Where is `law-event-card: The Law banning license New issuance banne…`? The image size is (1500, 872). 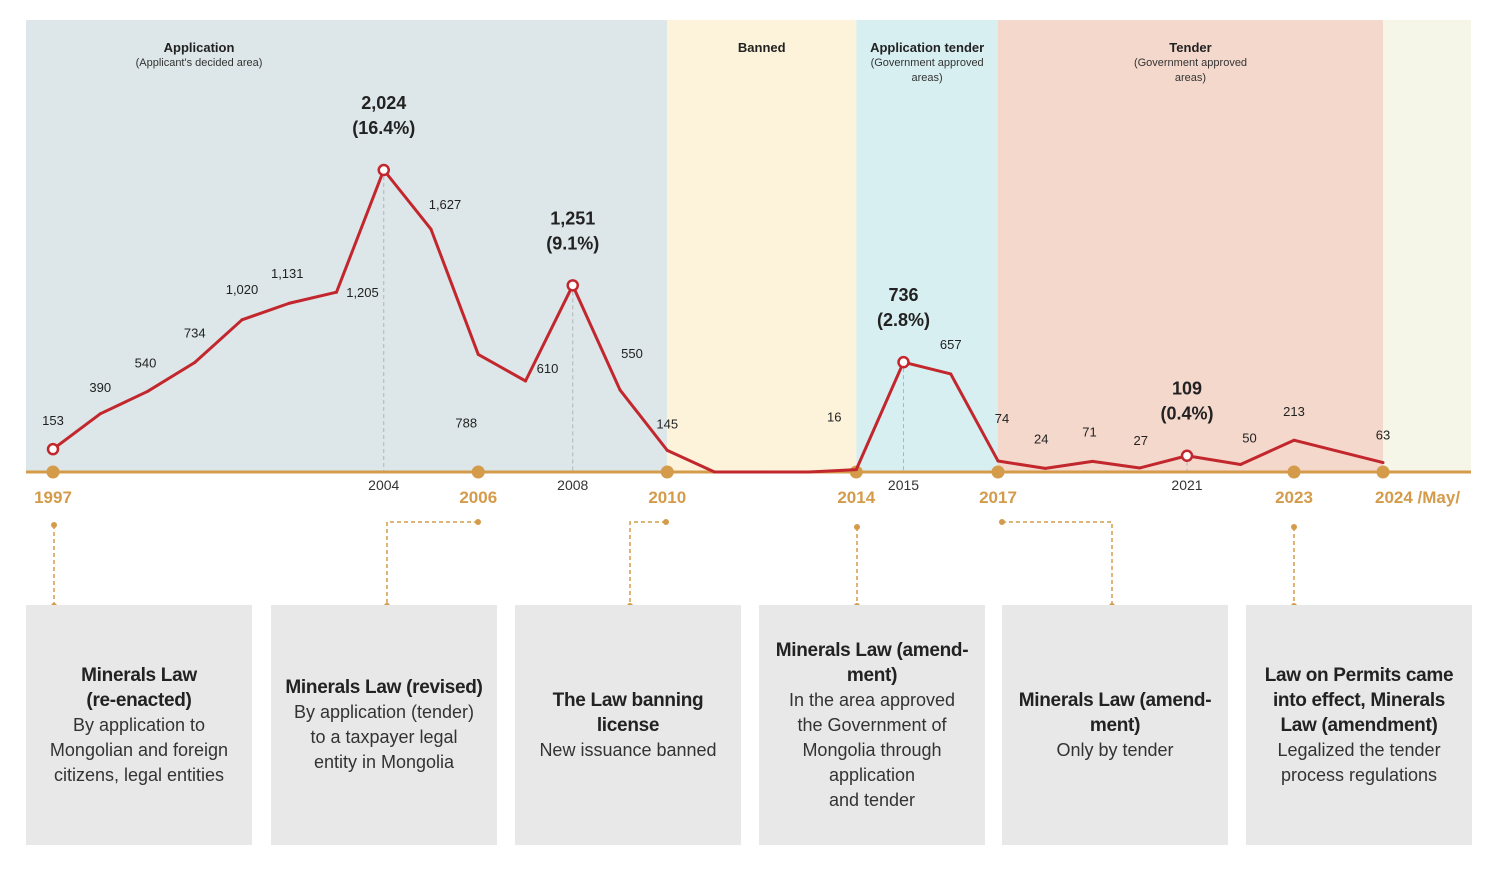 law-event-card: The Law banning license New issuance banne… is located at coordinates (628, 725).